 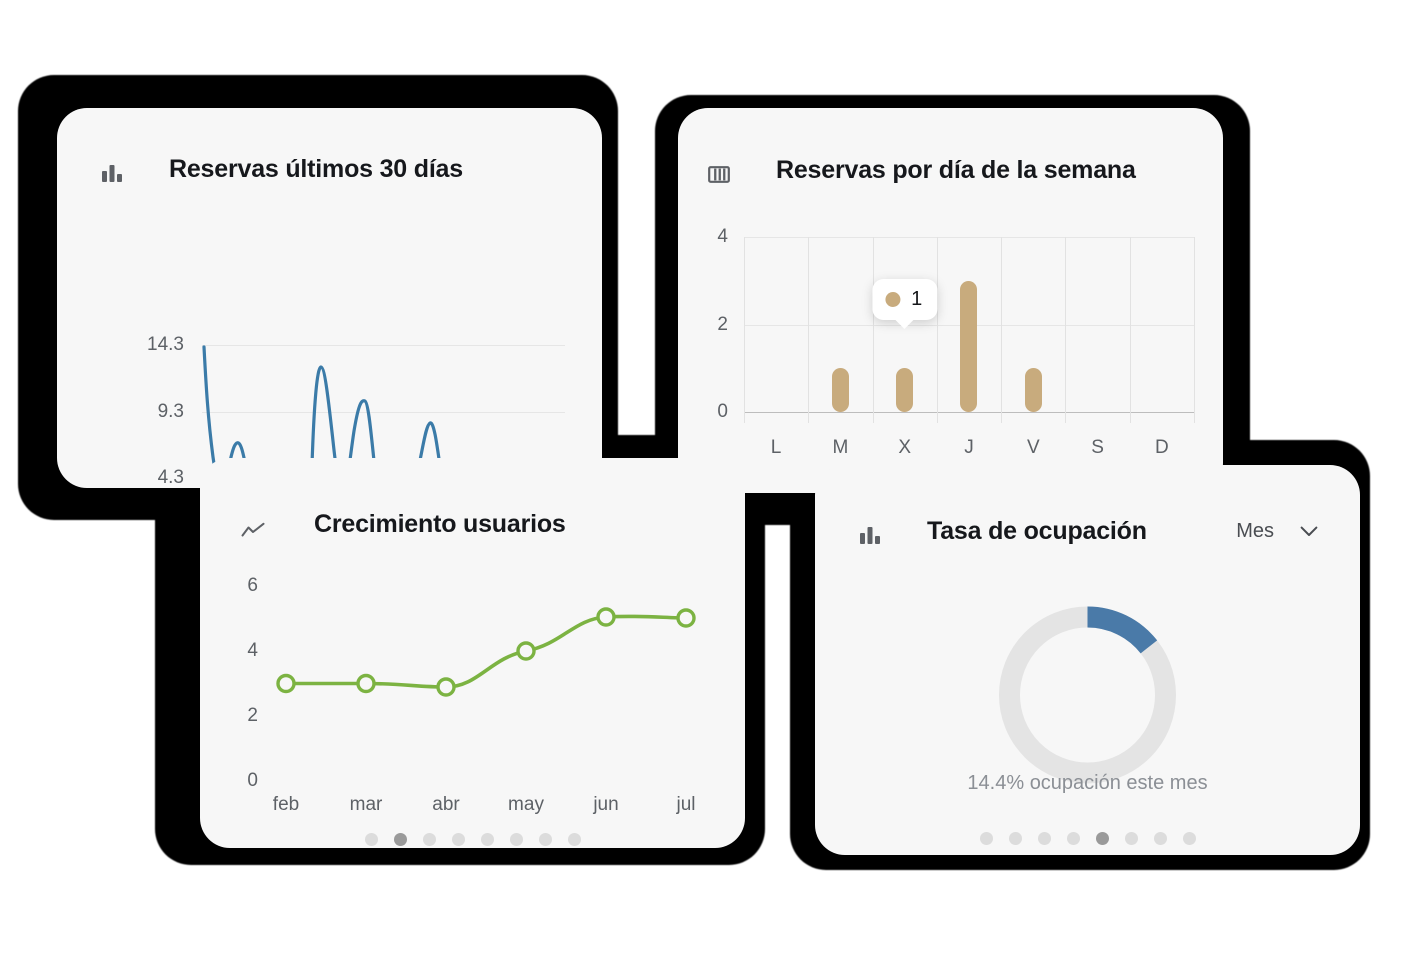 What do you see at coordinates (1309, 531) in the screenshot?
I see `chevron-down-icon` at bounding box center [1309, 531].